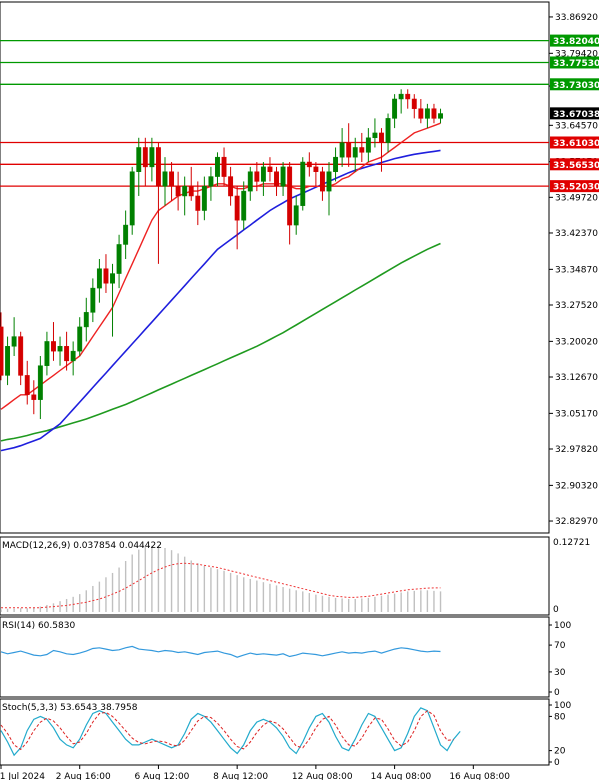 The image size is (600, 780). I want to click on resistance-level-tag-label: 33.77530, so click(576, 64).